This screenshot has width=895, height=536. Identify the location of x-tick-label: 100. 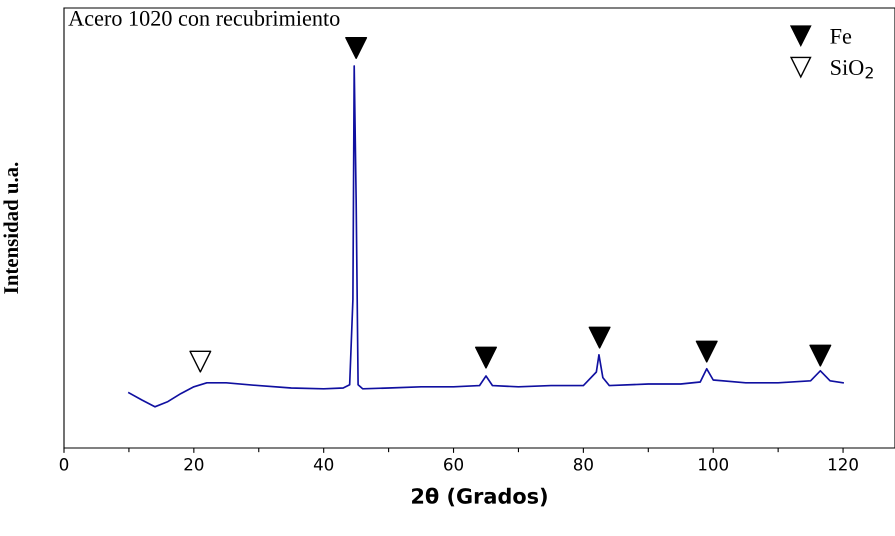
(713, 464).